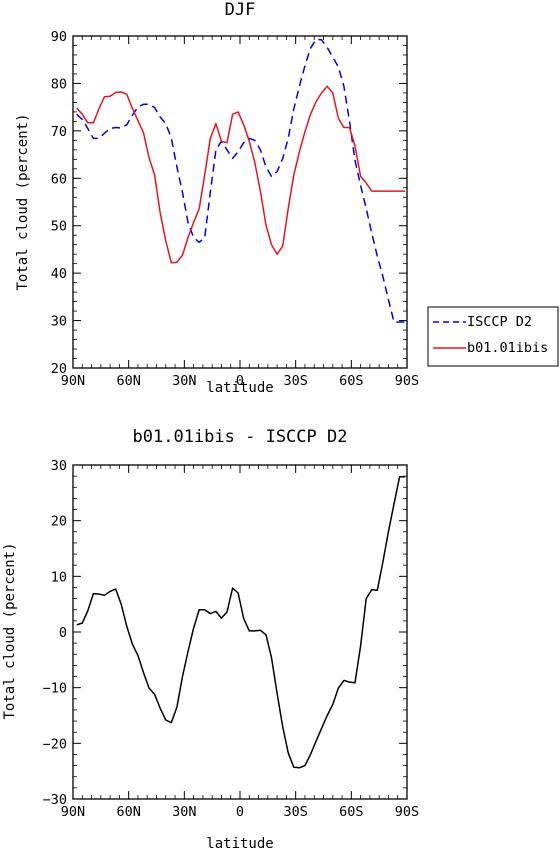  Describe the element at coordinates (240, 437) in the screenshot. I see `chart-title: b01.01ibis - ISCCP D2` at that location.